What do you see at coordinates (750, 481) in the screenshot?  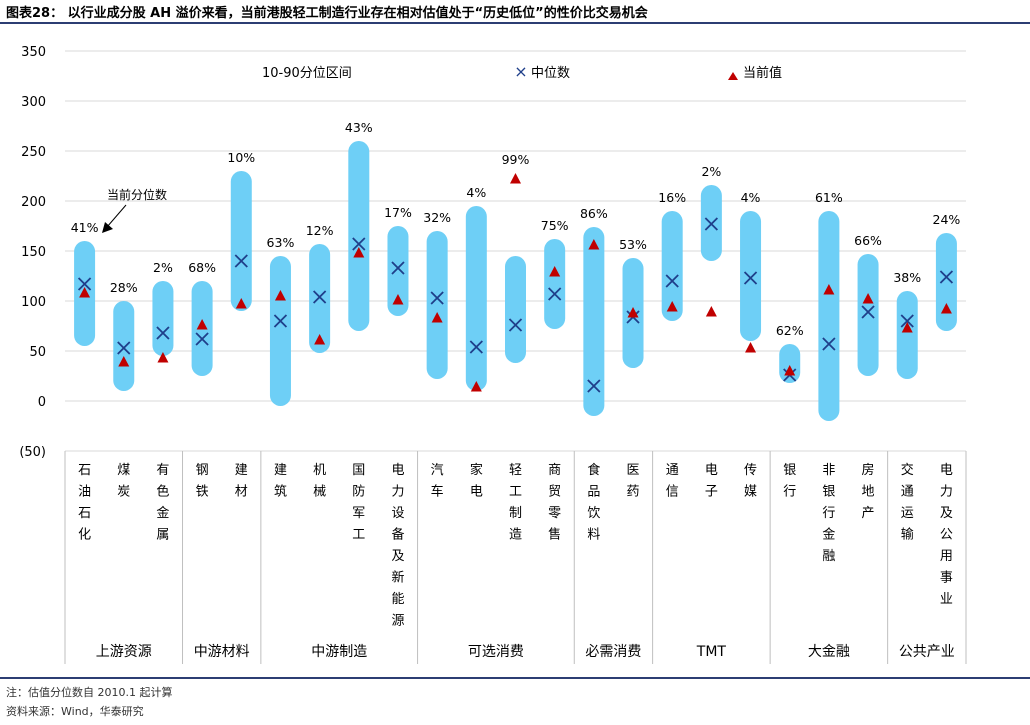 I see `category-label: 传媒` at bounding box center [750, 481].